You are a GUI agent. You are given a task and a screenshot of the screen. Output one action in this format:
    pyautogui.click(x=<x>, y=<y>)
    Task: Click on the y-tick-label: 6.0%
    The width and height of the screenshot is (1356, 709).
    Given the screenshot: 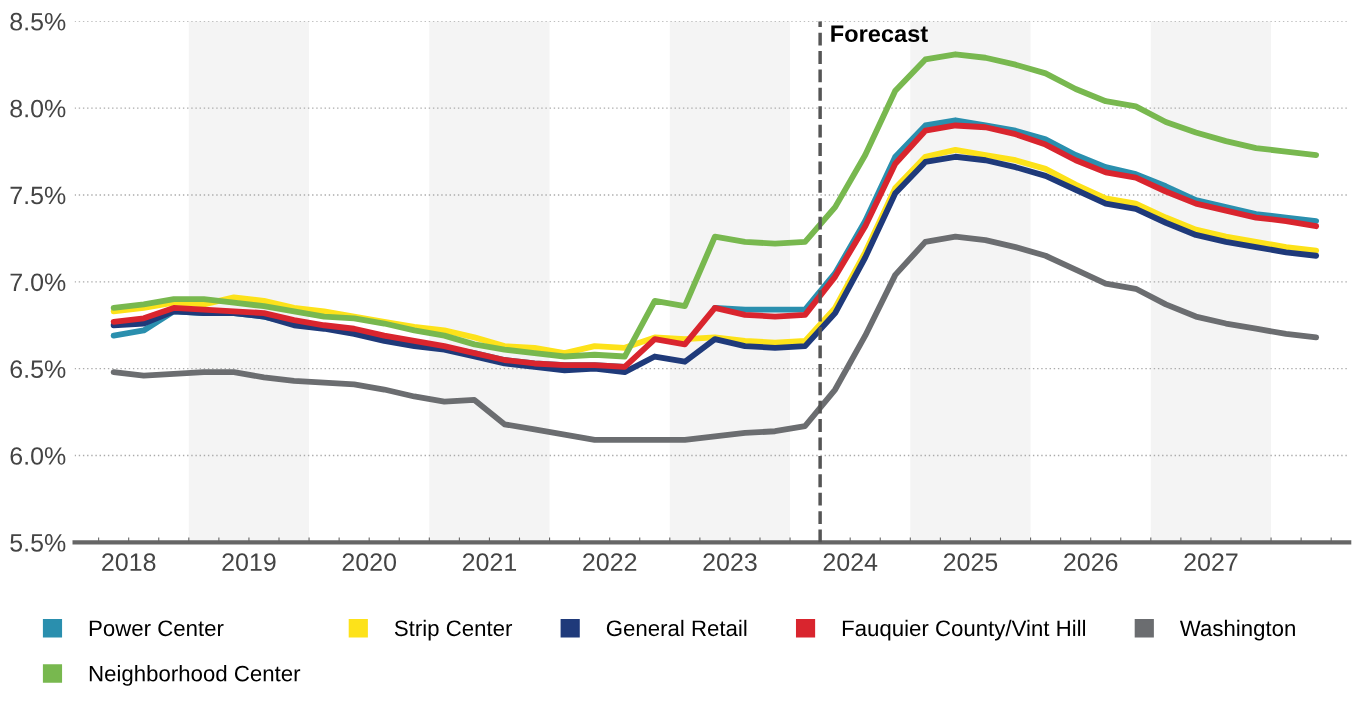 What is the action you would take?
    pyautogui.click(x=38, y=456)
    